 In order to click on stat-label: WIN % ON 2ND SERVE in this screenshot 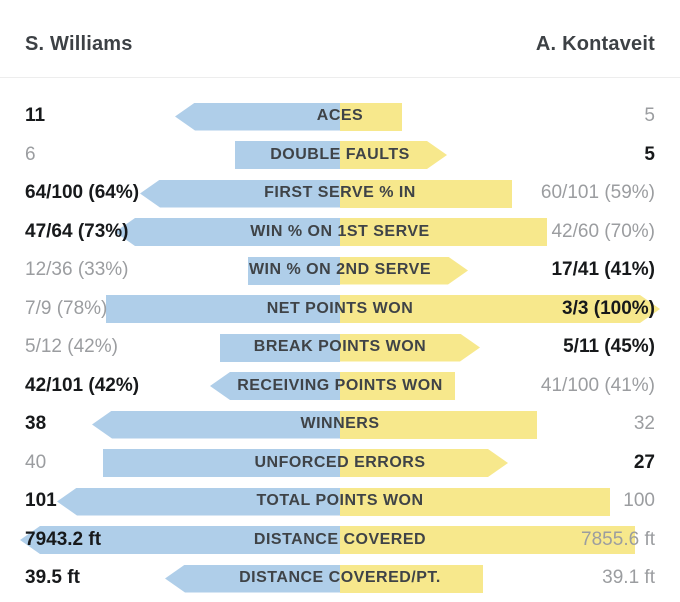, I will do `click(340, 270)`.